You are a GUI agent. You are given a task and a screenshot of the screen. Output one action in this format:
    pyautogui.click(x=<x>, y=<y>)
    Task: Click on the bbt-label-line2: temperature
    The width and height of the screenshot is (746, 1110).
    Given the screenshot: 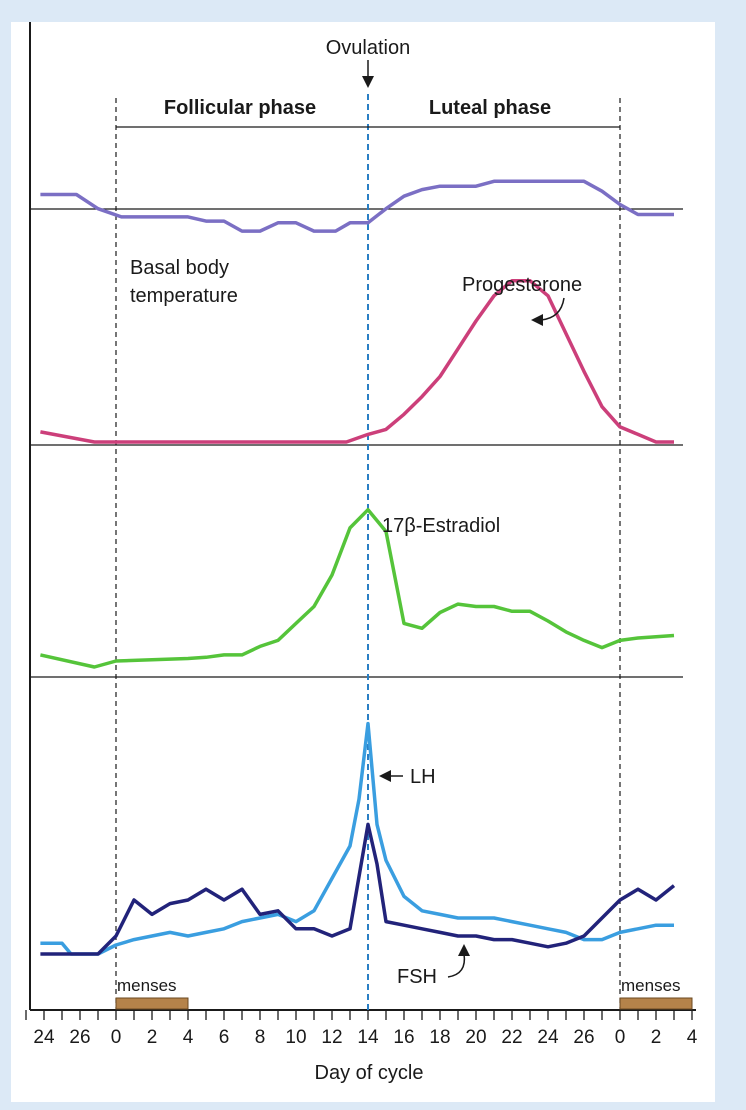 What is the action you would take?
    pyautogui.click(x=184, y=296)
    